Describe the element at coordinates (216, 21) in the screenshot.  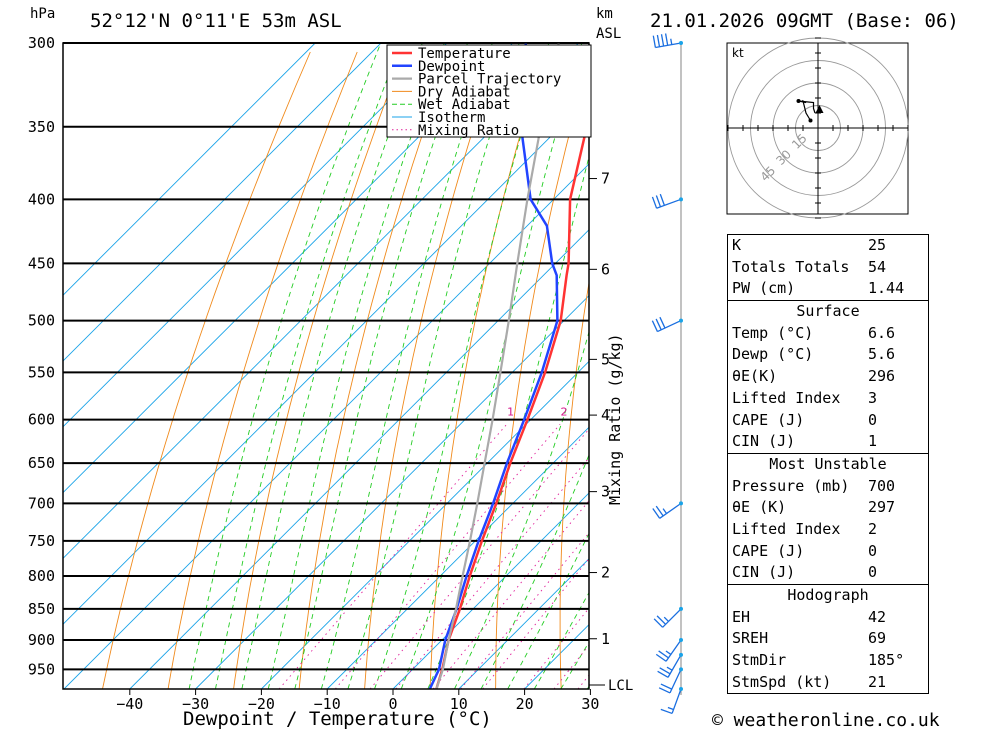
I see `location-title: 52°12'N 0°11'E 53m ASL` at that location.